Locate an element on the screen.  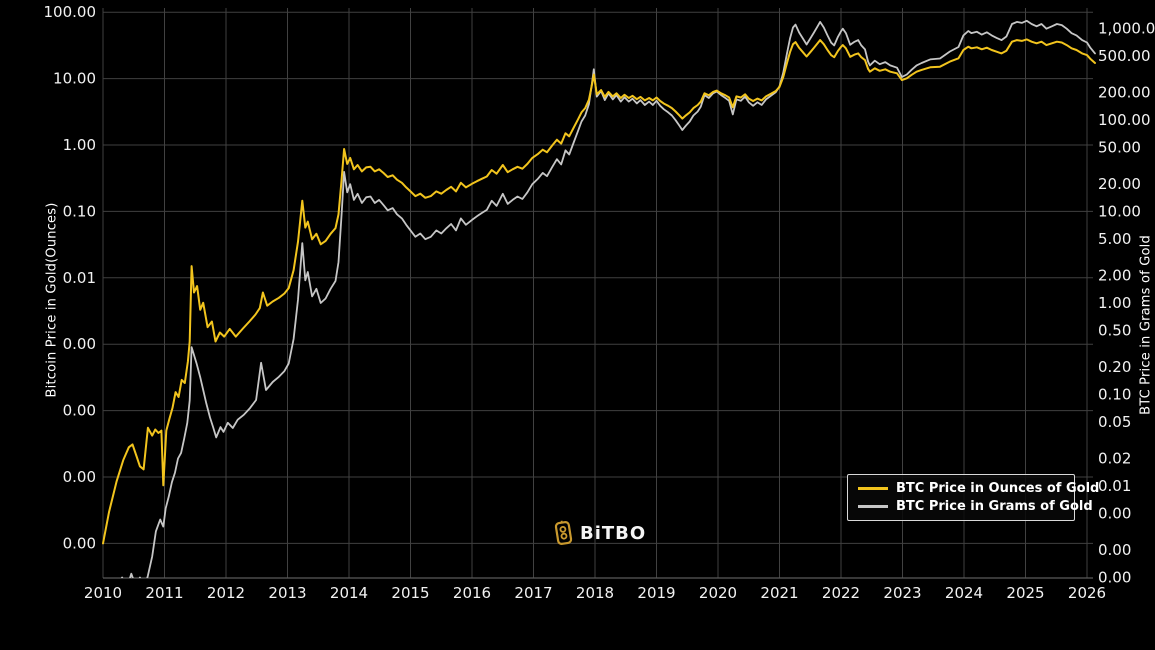
legend-item-grams: BTC Price in Grams of Gold is located at coordinates (975, 506).